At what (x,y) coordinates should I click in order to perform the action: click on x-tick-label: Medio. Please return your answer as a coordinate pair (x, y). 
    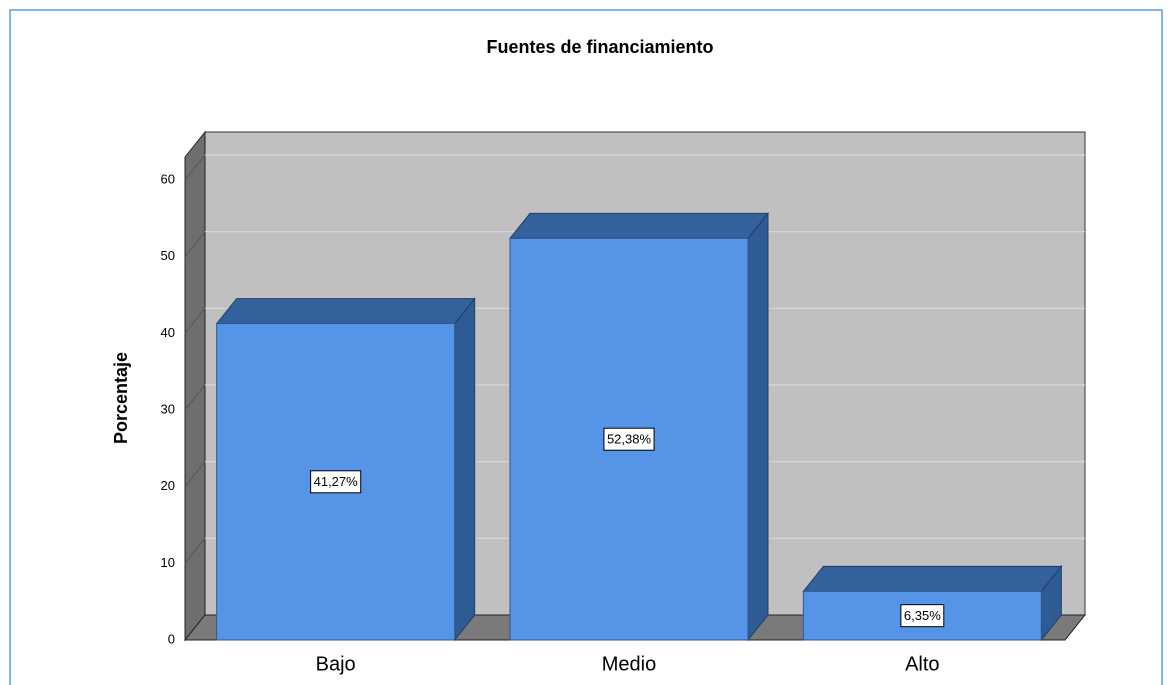
    Looking at the image, I should click on (629, 664).